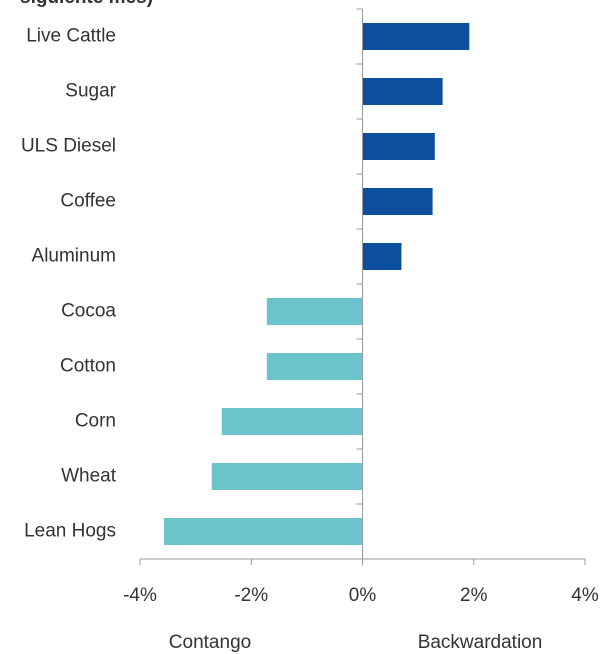  Describe the element at coordinates (86, 4) in the screenshot. I see `chart-title: siguiente mes)` at that location.